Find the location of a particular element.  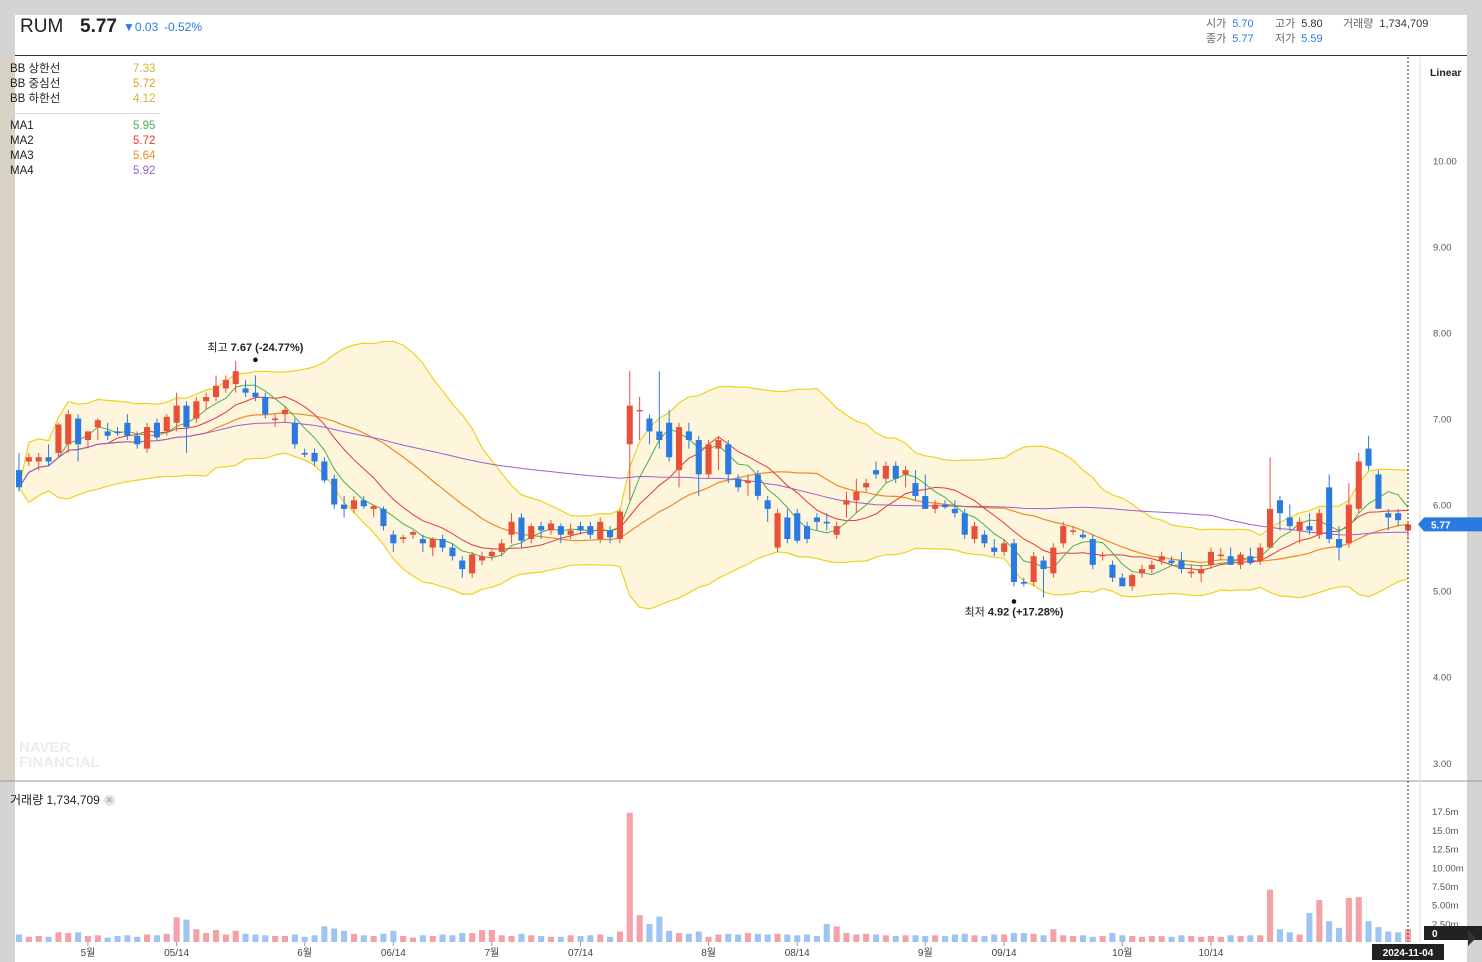

legend-bb-middle: BB 중심선 5.72 is located at coordinates (83, 84).